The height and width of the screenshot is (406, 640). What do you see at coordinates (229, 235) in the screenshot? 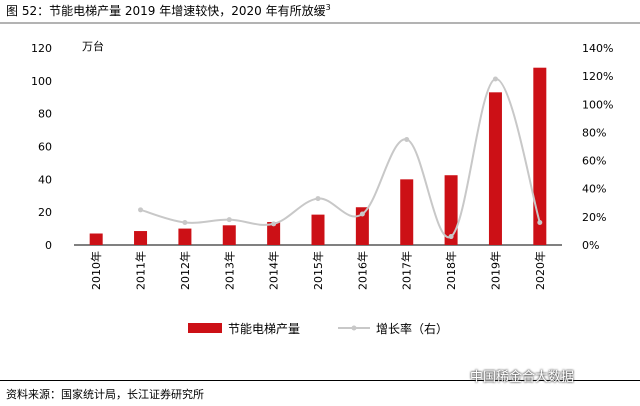
I see `bar-2013年` at bounding box center [229, 235].